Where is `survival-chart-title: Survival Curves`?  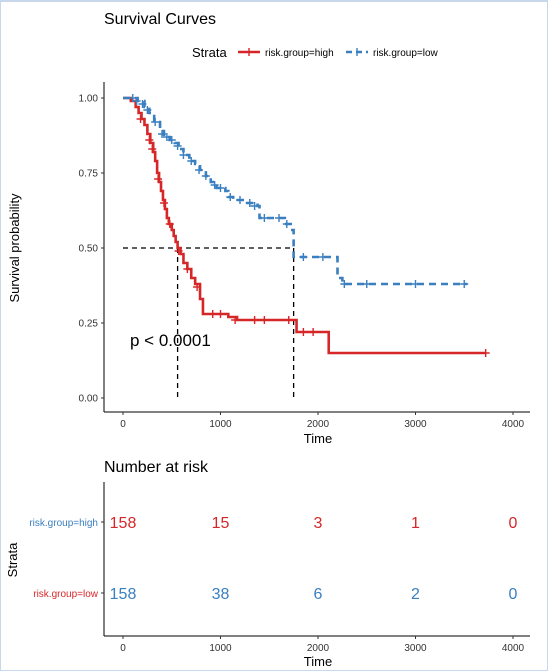 survival-chart-title: Survival Curves is located at coordinates (160, 19).